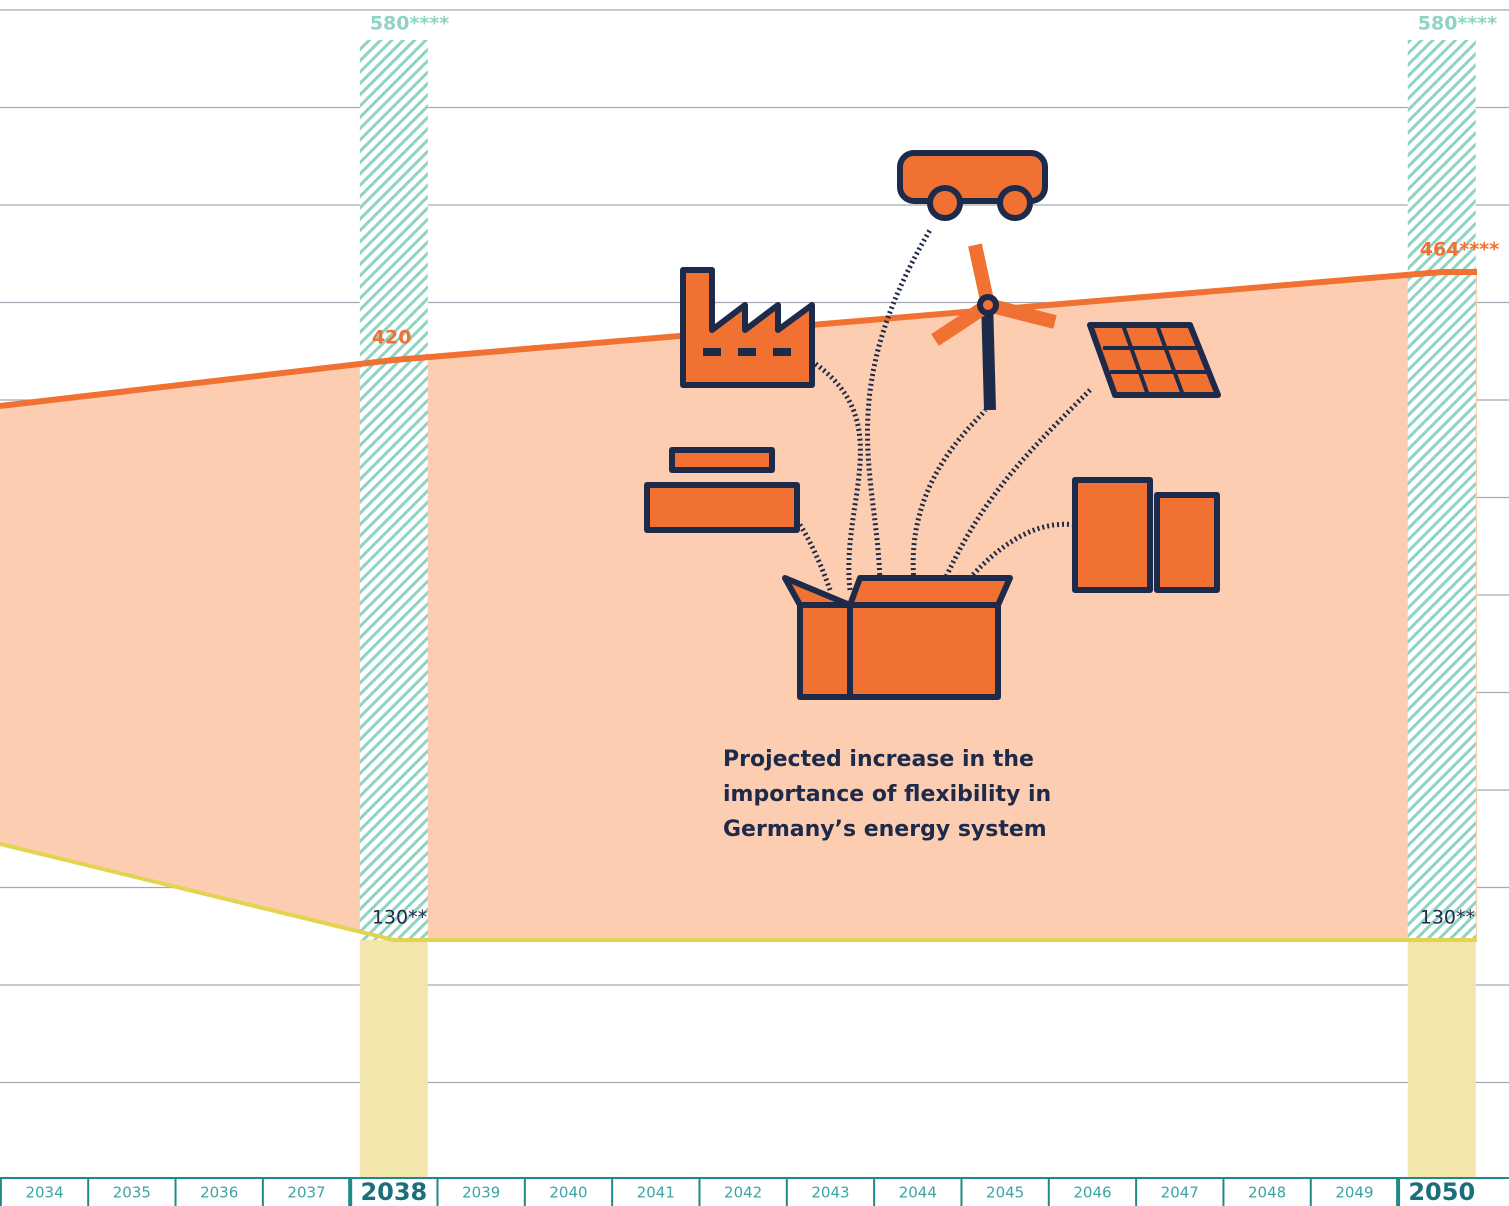 The image size is (1509, 1206). What do you see at coordinates (392, 338) in the screenshot?
I see `value-label: 420` at bounding box center [392, 338].